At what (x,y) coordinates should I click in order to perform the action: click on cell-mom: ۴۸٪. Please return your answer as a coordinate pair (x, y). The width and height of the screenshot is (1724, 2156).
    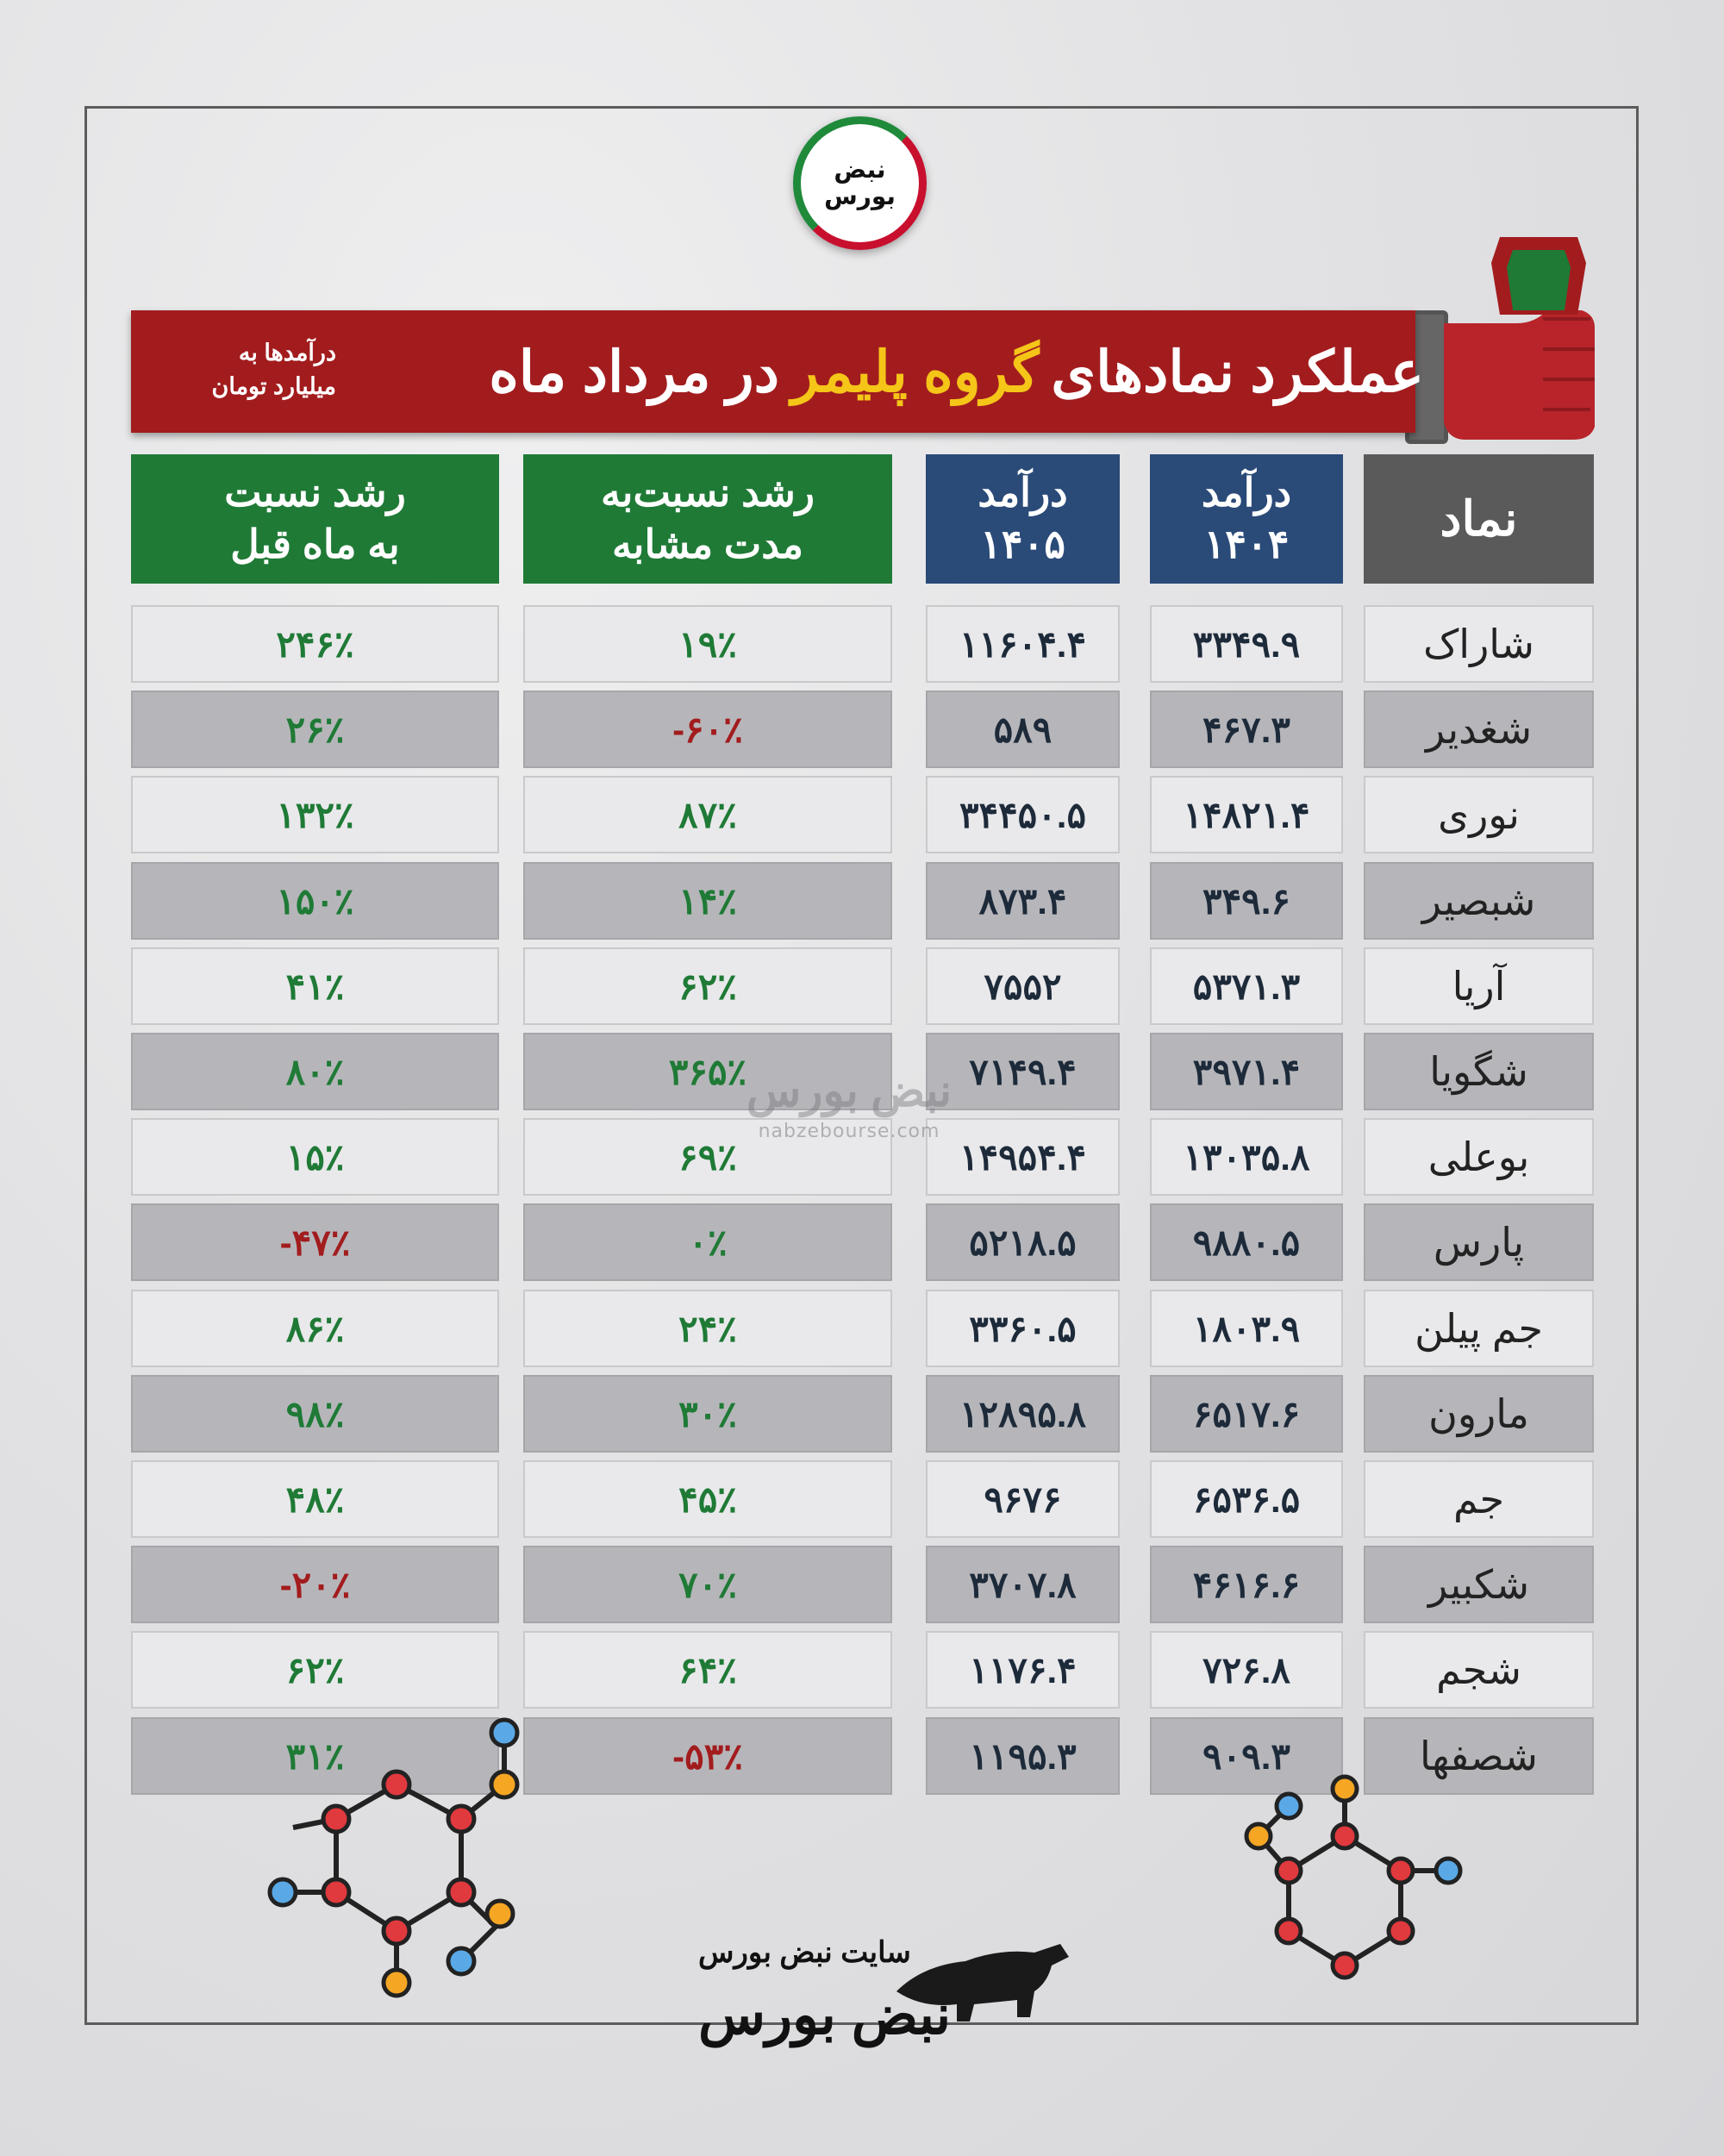
    Looking at the image, I should click on (315, 1499).